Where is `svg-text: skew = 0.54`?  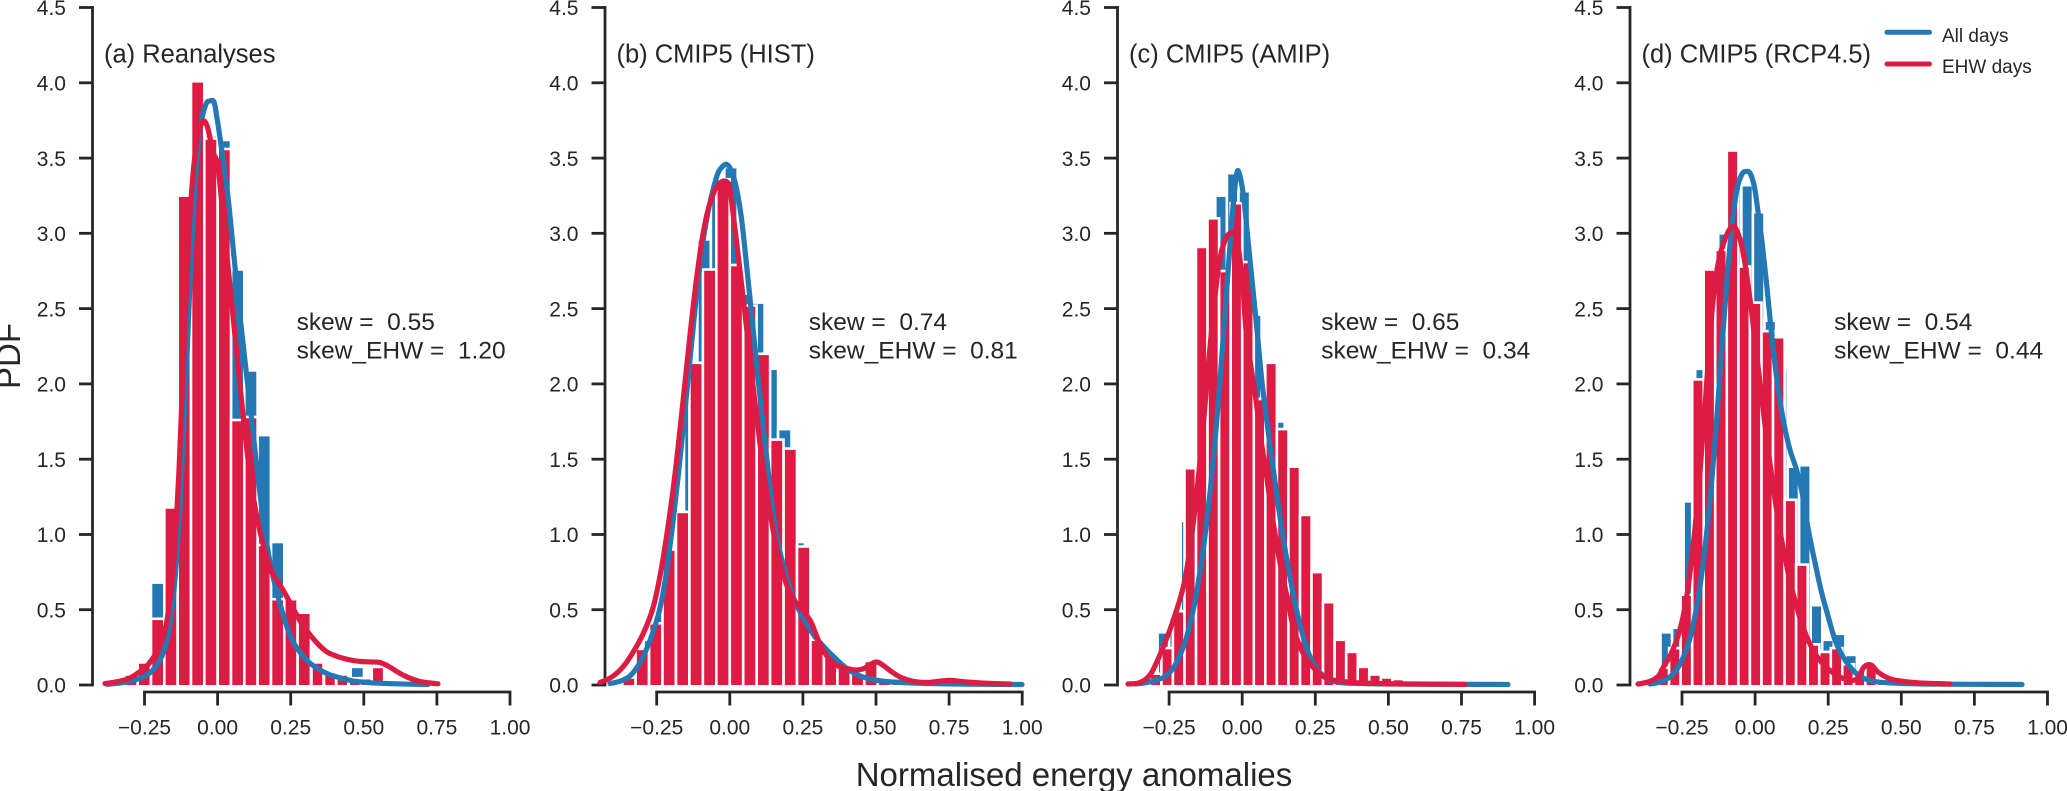 svg-text: skew = 0.54 is located at coordinates (1903, 322).